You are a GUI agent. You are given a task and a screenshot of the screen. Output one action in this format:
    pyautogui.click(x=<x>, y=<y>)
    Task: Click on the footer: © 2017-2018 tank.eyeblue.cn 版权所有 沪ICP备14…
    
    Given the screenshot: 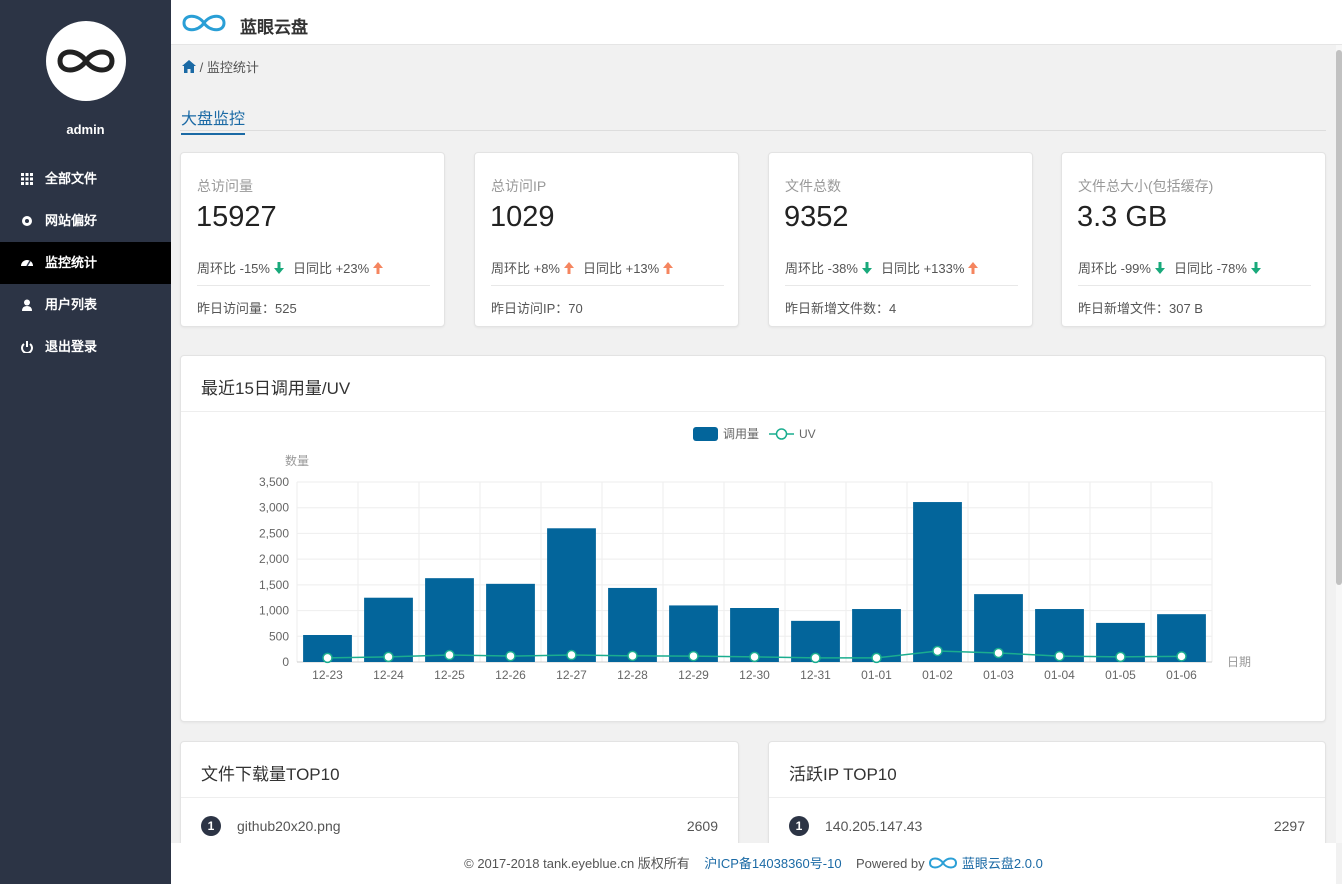 What is the action you would take?
    pyautogui.click(x=753, y=863)
    